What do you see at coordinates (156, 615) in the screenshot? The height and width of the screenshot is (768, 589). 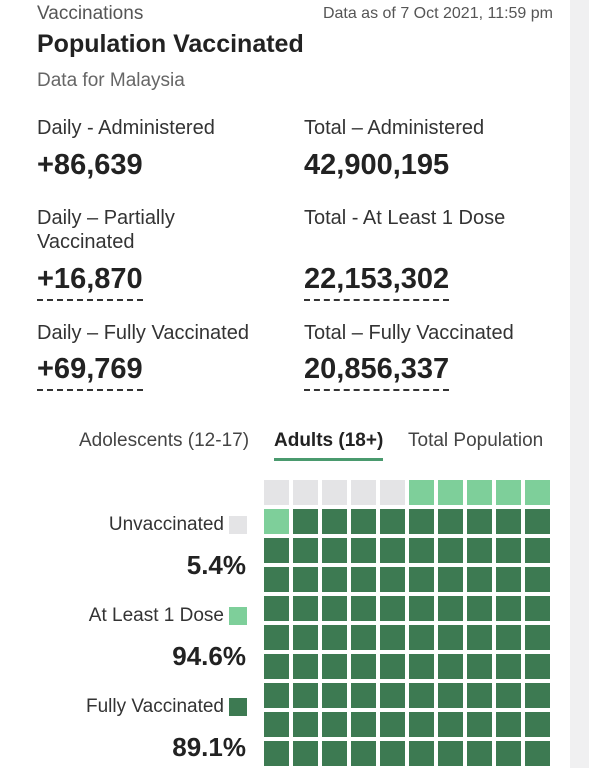 I see `legend-at-least-1-label: At Least 1 Dose` at bounding box center [156, 615].